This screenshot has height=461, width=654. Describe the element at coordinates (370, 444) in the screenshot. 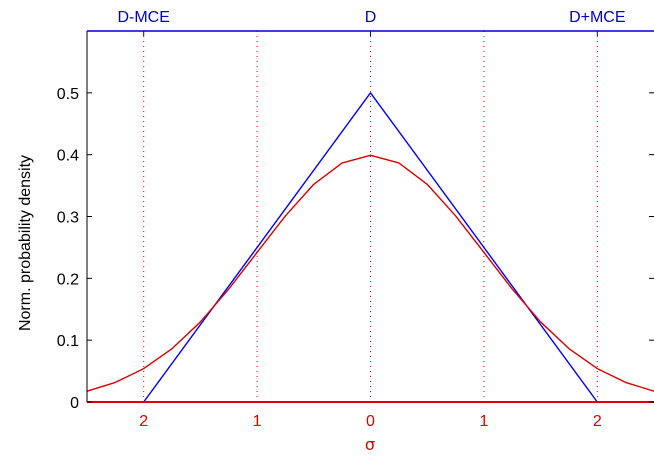

I see `x-axis-label: σ` at that location.